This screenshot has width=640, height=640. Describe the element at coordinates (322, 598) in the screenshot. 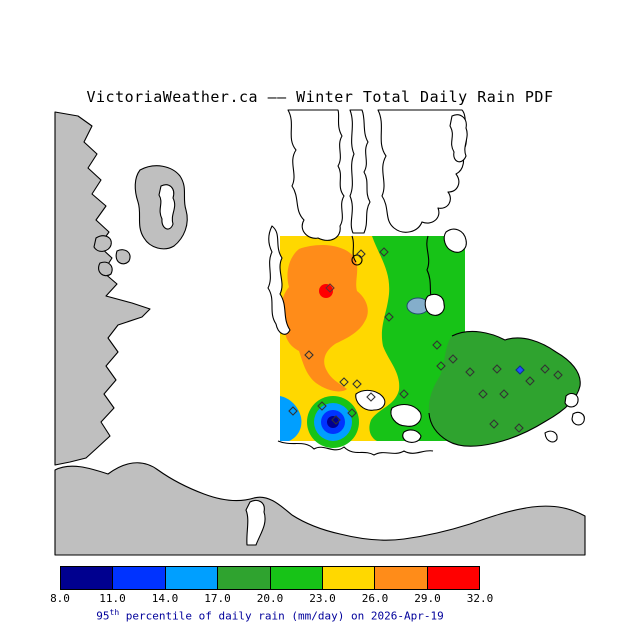

I see `colorbar-tick: 23.0` at that location.